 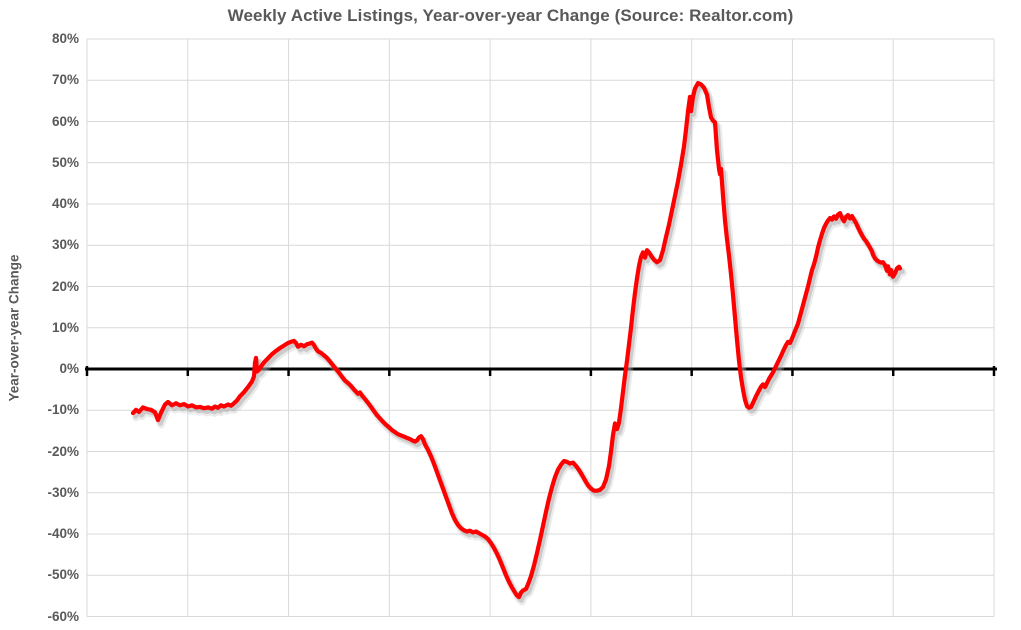 What do you see at coordinates (63, 616) in the screenshot?
I see `y-tick-label: -60%` at bounding box center [63, 616].